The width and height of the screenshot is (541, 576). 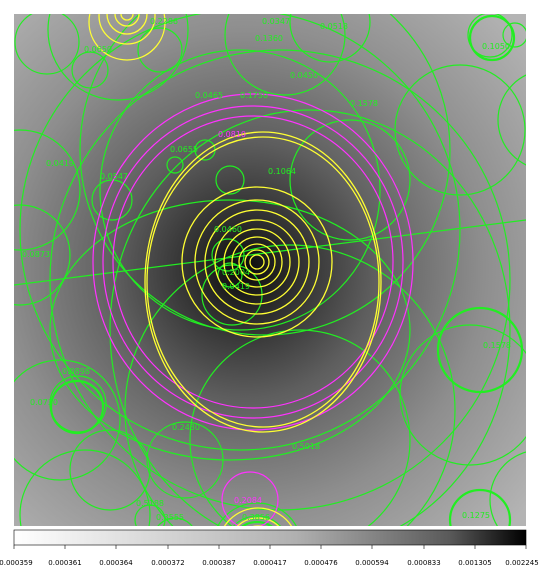 What do you see at coordinates (250, 499) in the screenshot?
I see `magenta-region` at bounding box center [250, 499].